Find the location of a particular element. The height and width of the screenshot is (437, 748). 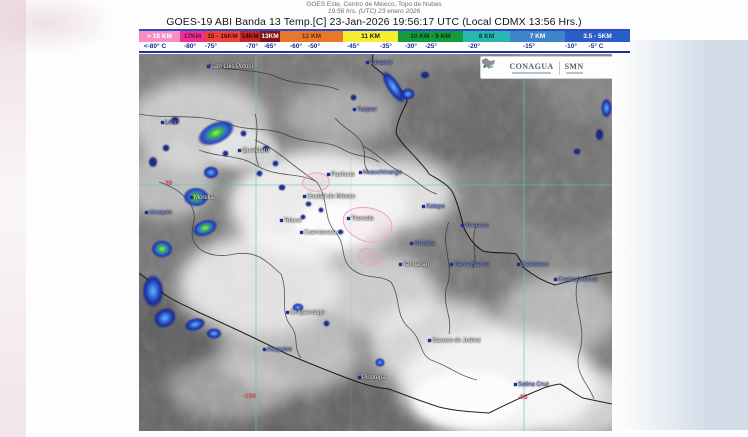

city-name: Ciudad de México is located at coordinates (331, 197).